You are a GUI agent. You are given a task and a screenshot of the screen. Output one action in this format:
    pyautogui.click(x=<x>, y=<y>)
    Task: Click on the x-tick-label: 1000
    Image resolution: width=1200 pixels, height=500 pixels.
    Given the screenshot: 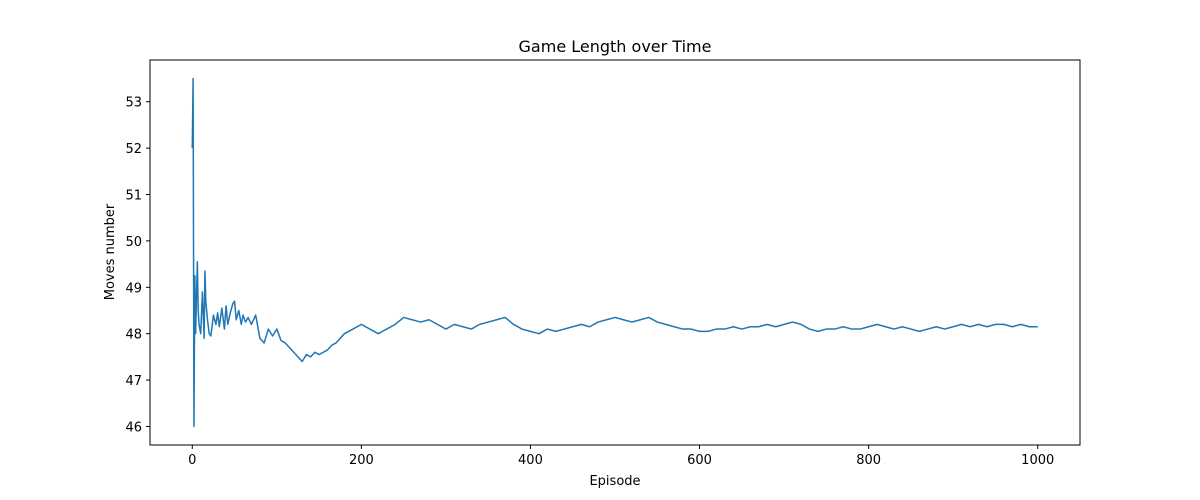 What is the action you would take?
    pyautogui.click(x=1037, y=460)
    